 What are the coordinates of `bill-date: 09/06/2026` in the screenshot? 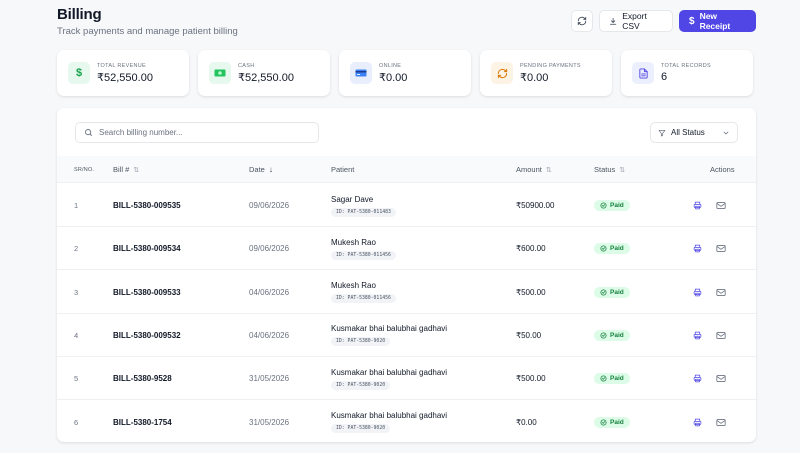 It's located at (269, 205).